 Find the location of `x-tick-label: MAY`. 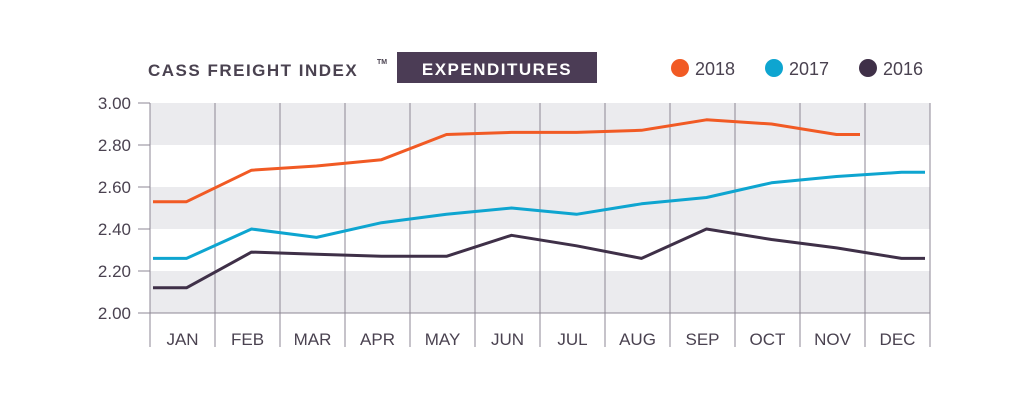

x-tick-label: MAY is located at coordinates (443, 339).